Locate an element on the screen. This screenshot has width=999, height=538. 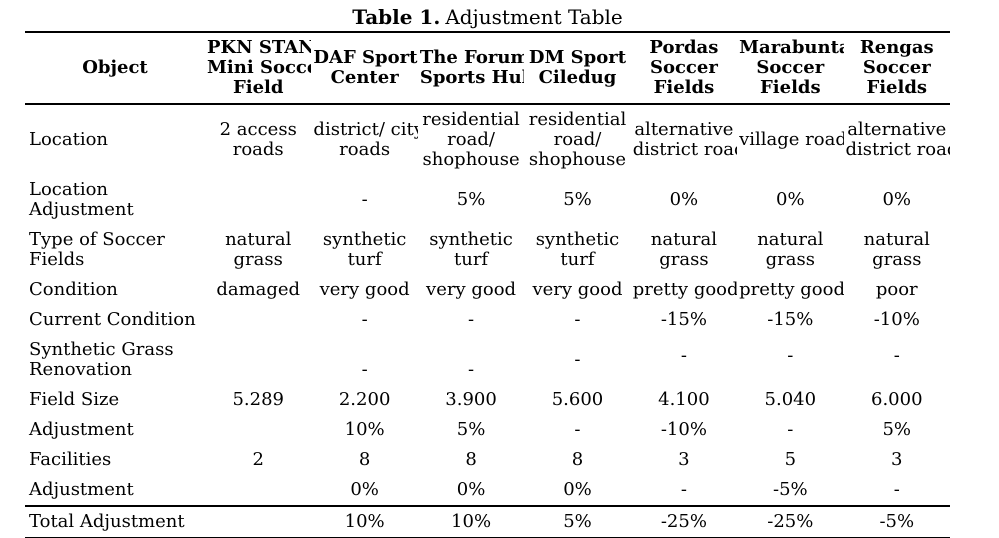
table-cell: 6.000 is located at coordinates (897, 399).